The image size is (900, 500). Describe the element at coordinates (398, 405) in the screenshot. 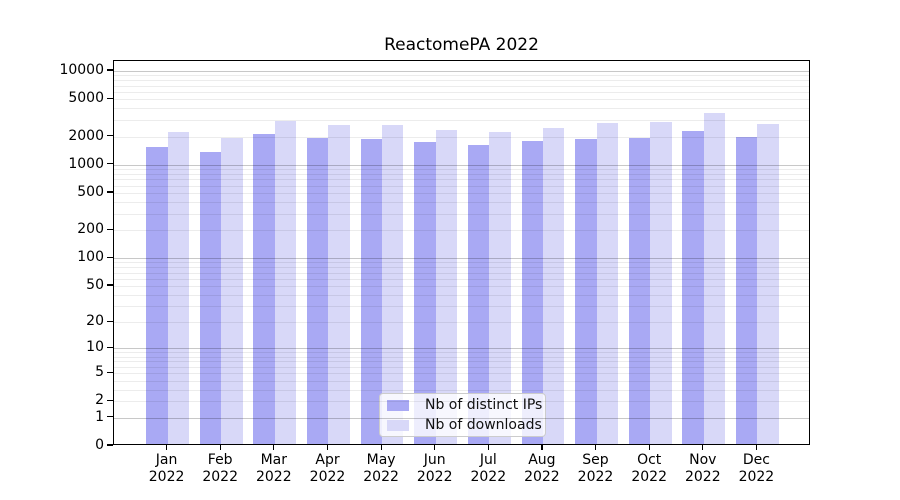

I see `legend-swatch-distinct-ips` at that location.